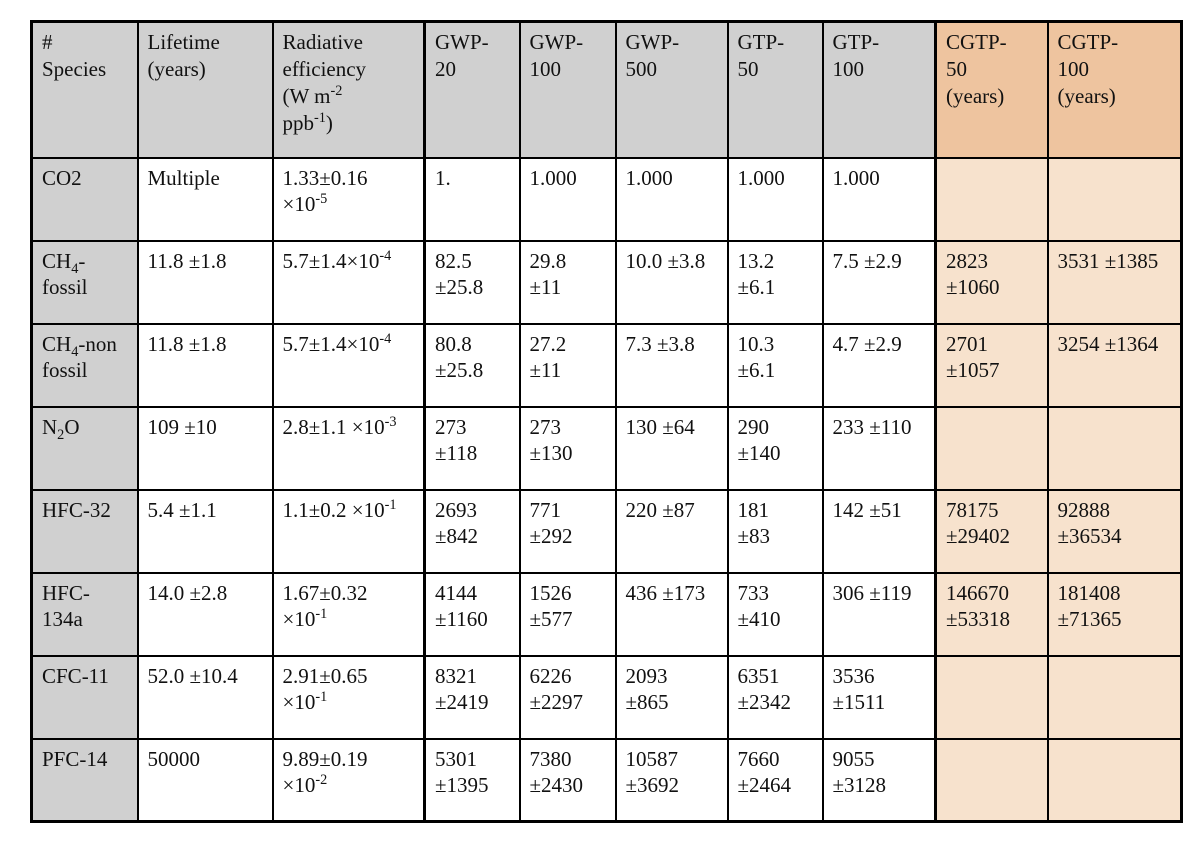  Describe the element at coordinates (775, 780) in the screenshot. I see `table-cell: 7660 ±2464` at that location.